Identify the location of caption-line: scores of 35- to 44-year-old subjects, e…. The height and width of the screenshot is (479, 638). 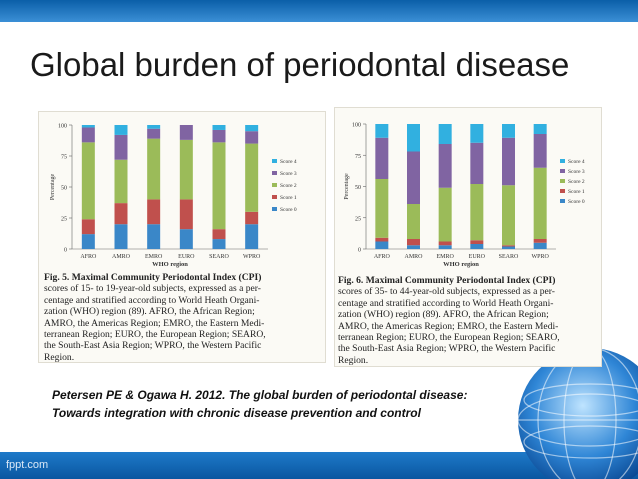
(446, 292).